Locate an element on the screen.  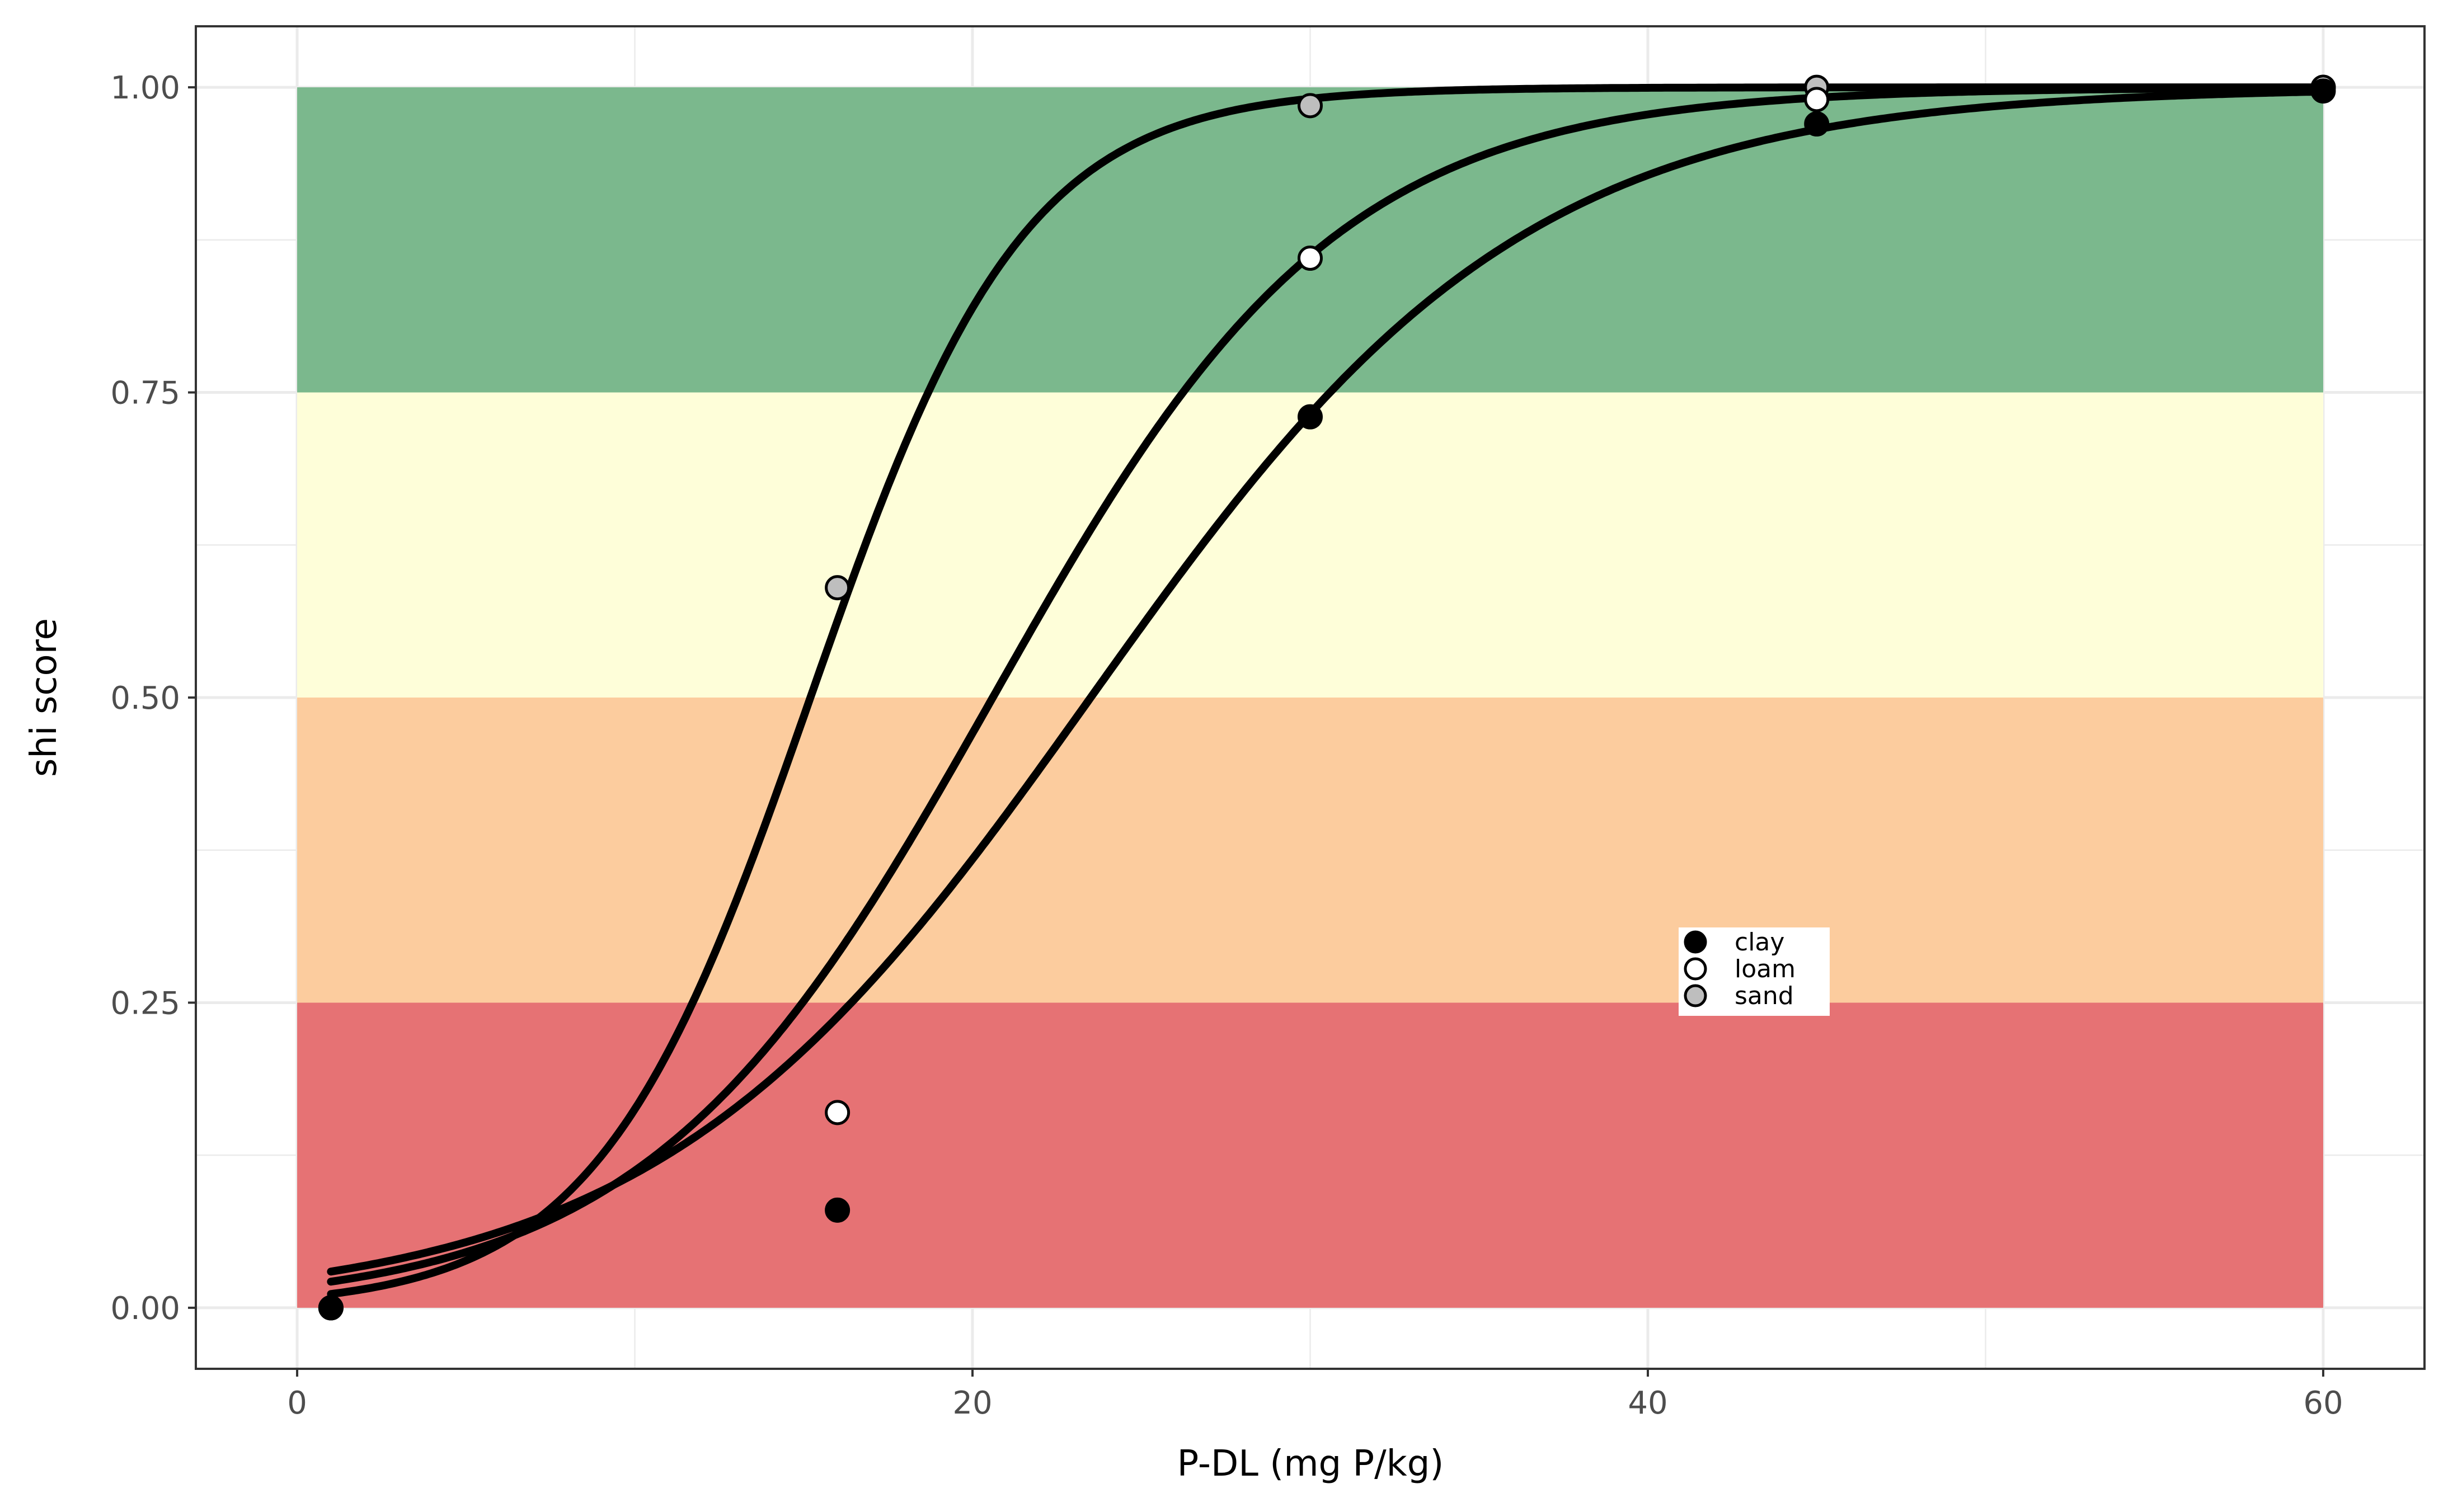
y-tick-label: 0.00 is located at coordinates (145, 1309).